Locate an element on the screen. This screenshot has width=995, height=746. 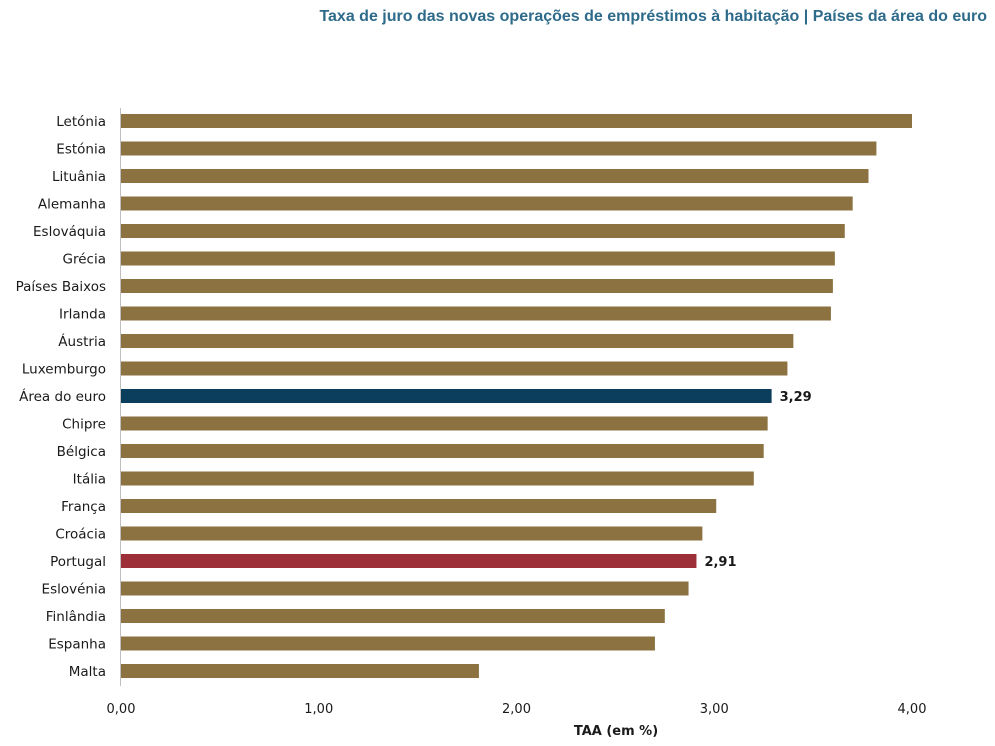
category-label: Grécia is located at coordinates (84, 260).